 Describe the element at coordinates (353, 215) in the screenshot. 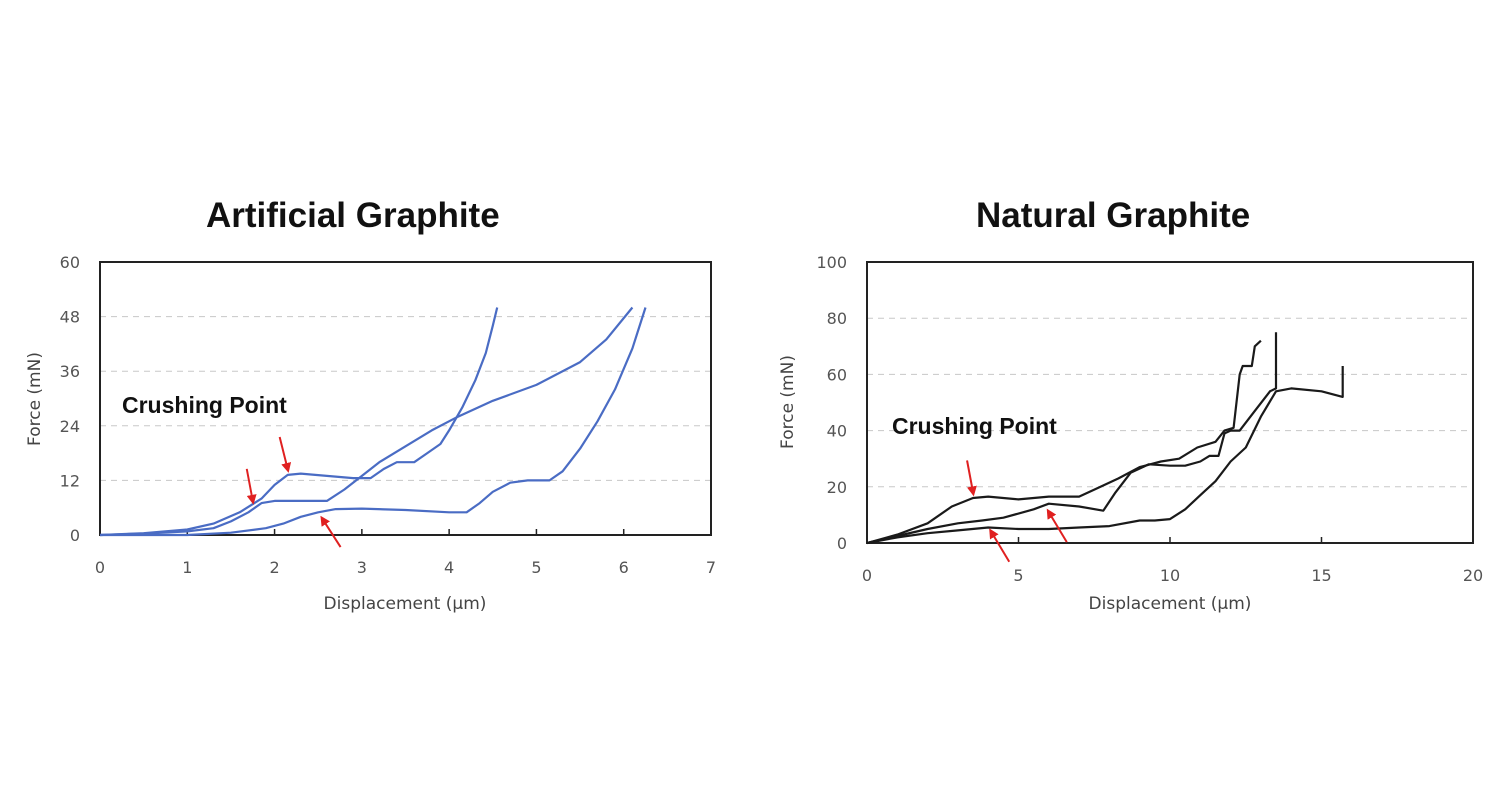

I see `chart-title-artificial: Artificial Graphite` at that location.